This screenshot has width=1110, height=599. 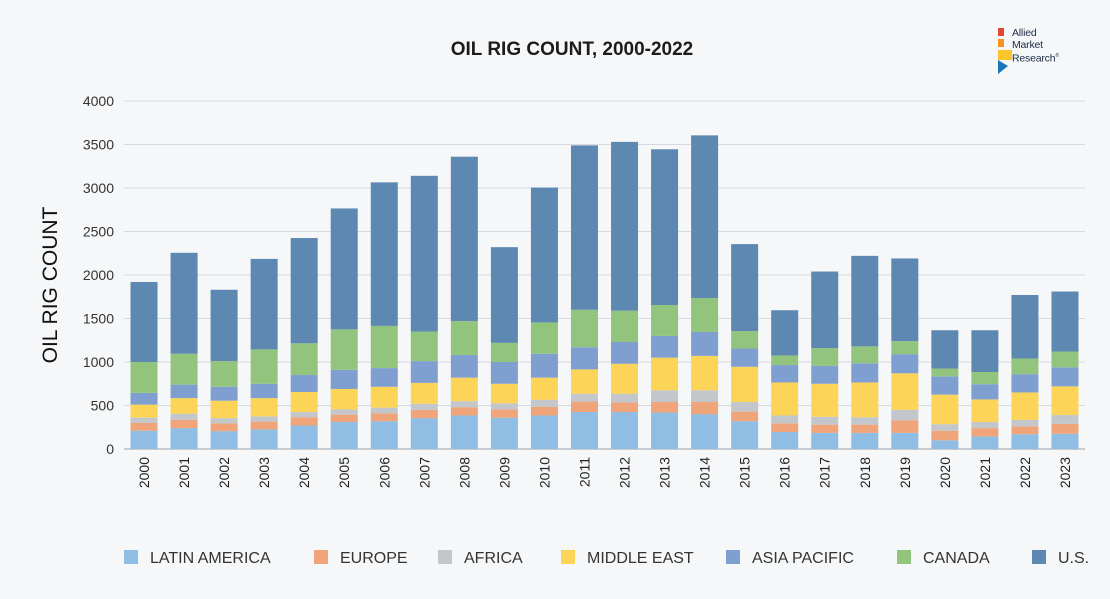 I want to click on legend-label-middle-east: MIDDLE EAST, so click(x=640, y=558).